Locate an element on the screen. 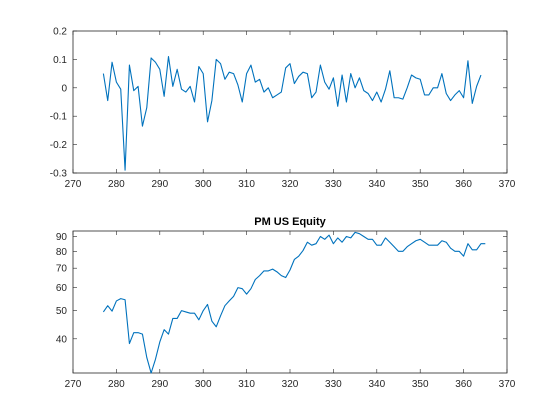 Image resolution: width=560 pixels, height=420 pixels. axes-bottom-ytick-label: 70 is located at coordinates (62, 269).